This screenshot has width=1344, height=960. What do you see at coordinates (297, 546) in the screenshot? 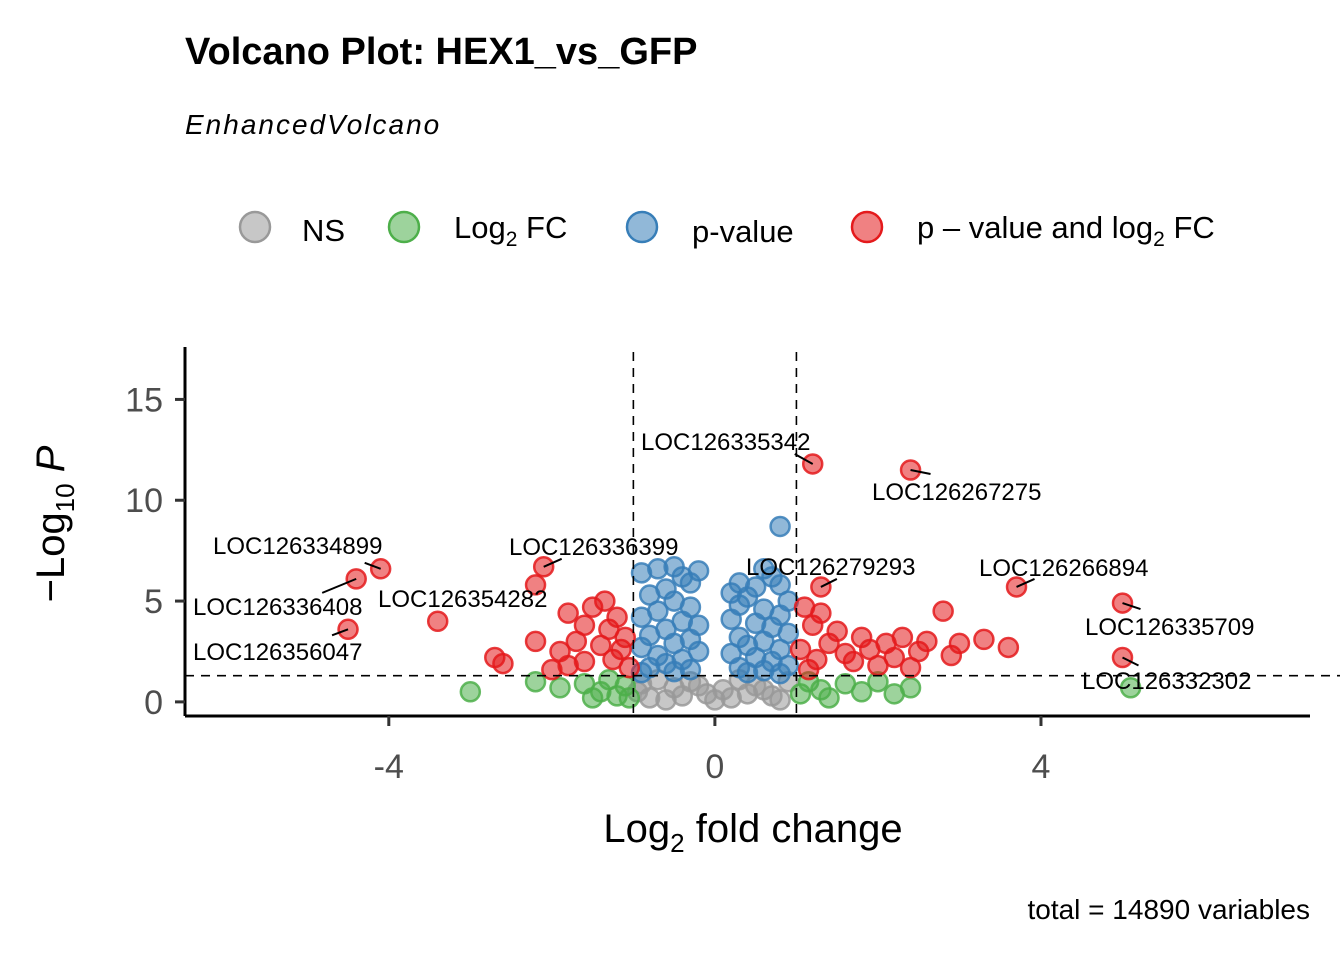
I see `gene-label: LOC126334899` at bounding box center [297, 546].